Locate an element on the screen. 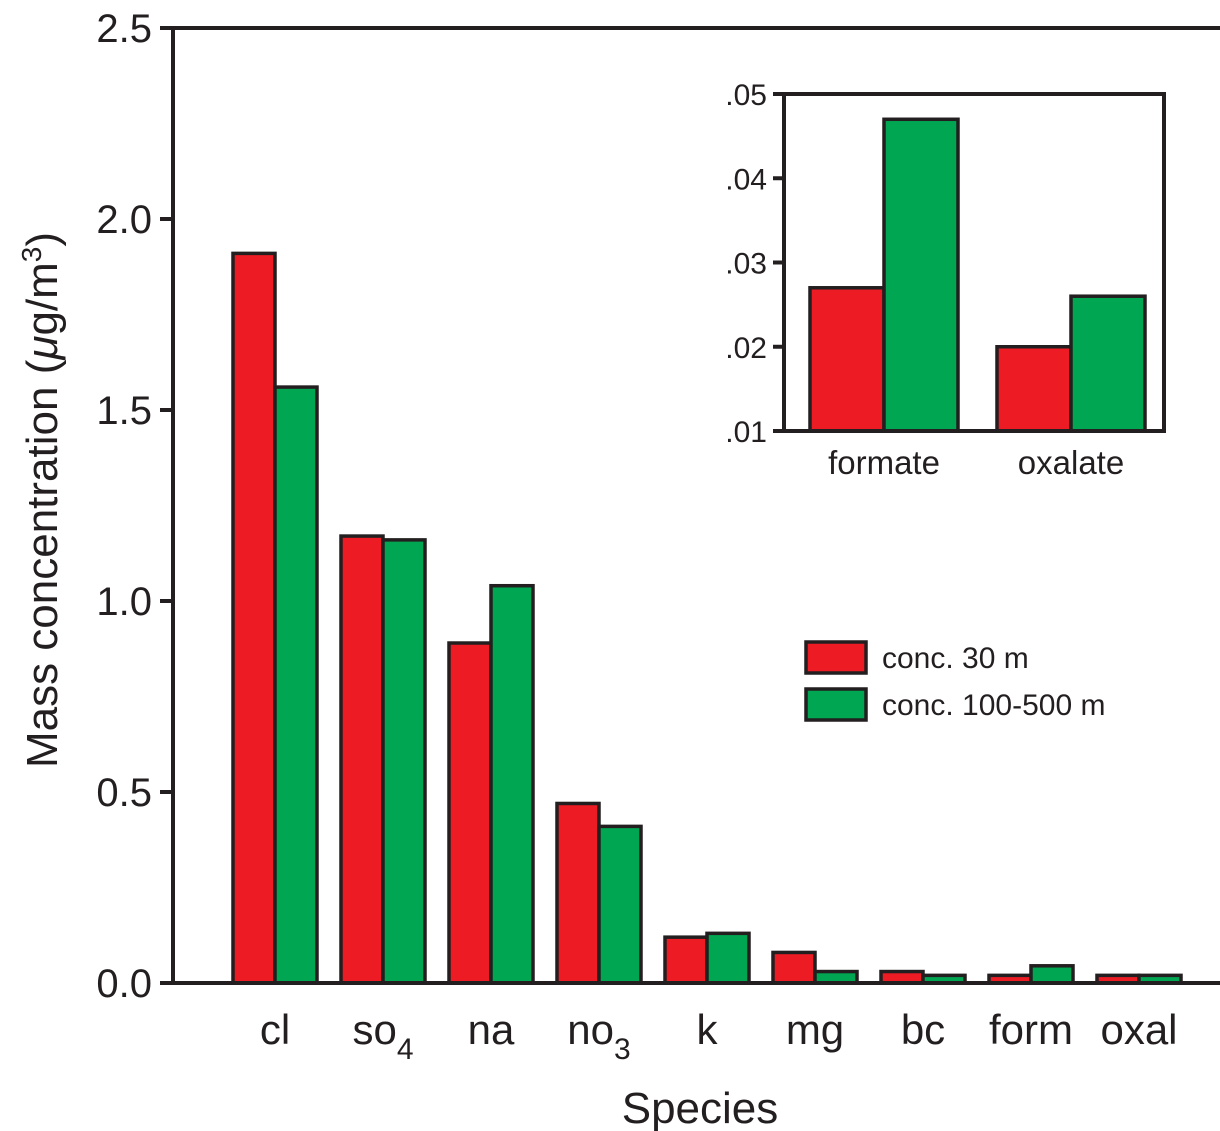 The height and width of the screenshot is (1131, 1220). y-tick-label: 0.0 is located at coordinates (124, 984).